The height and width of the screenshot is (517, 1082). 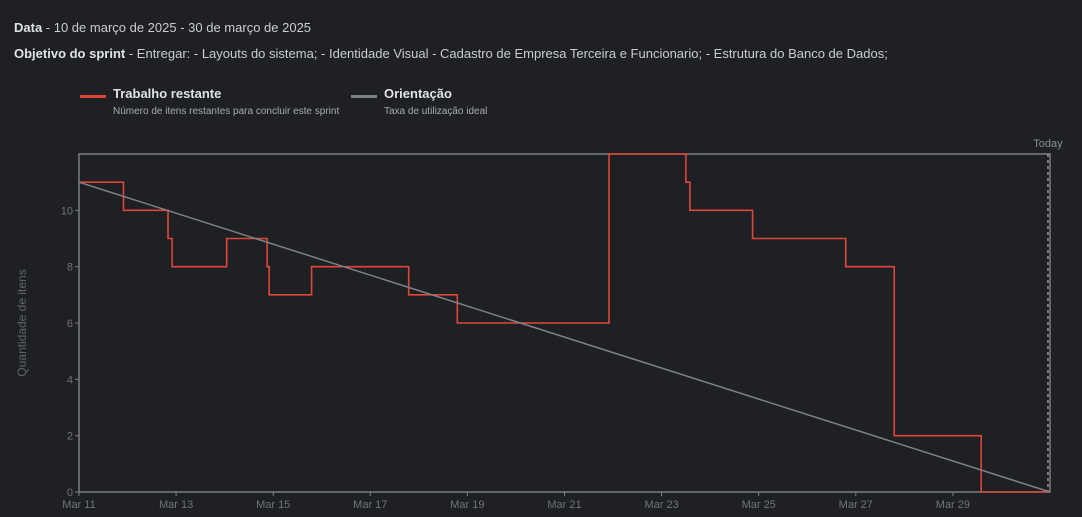 I want to click on x-tick-label: Mar 13, so click(x=176, y=505).